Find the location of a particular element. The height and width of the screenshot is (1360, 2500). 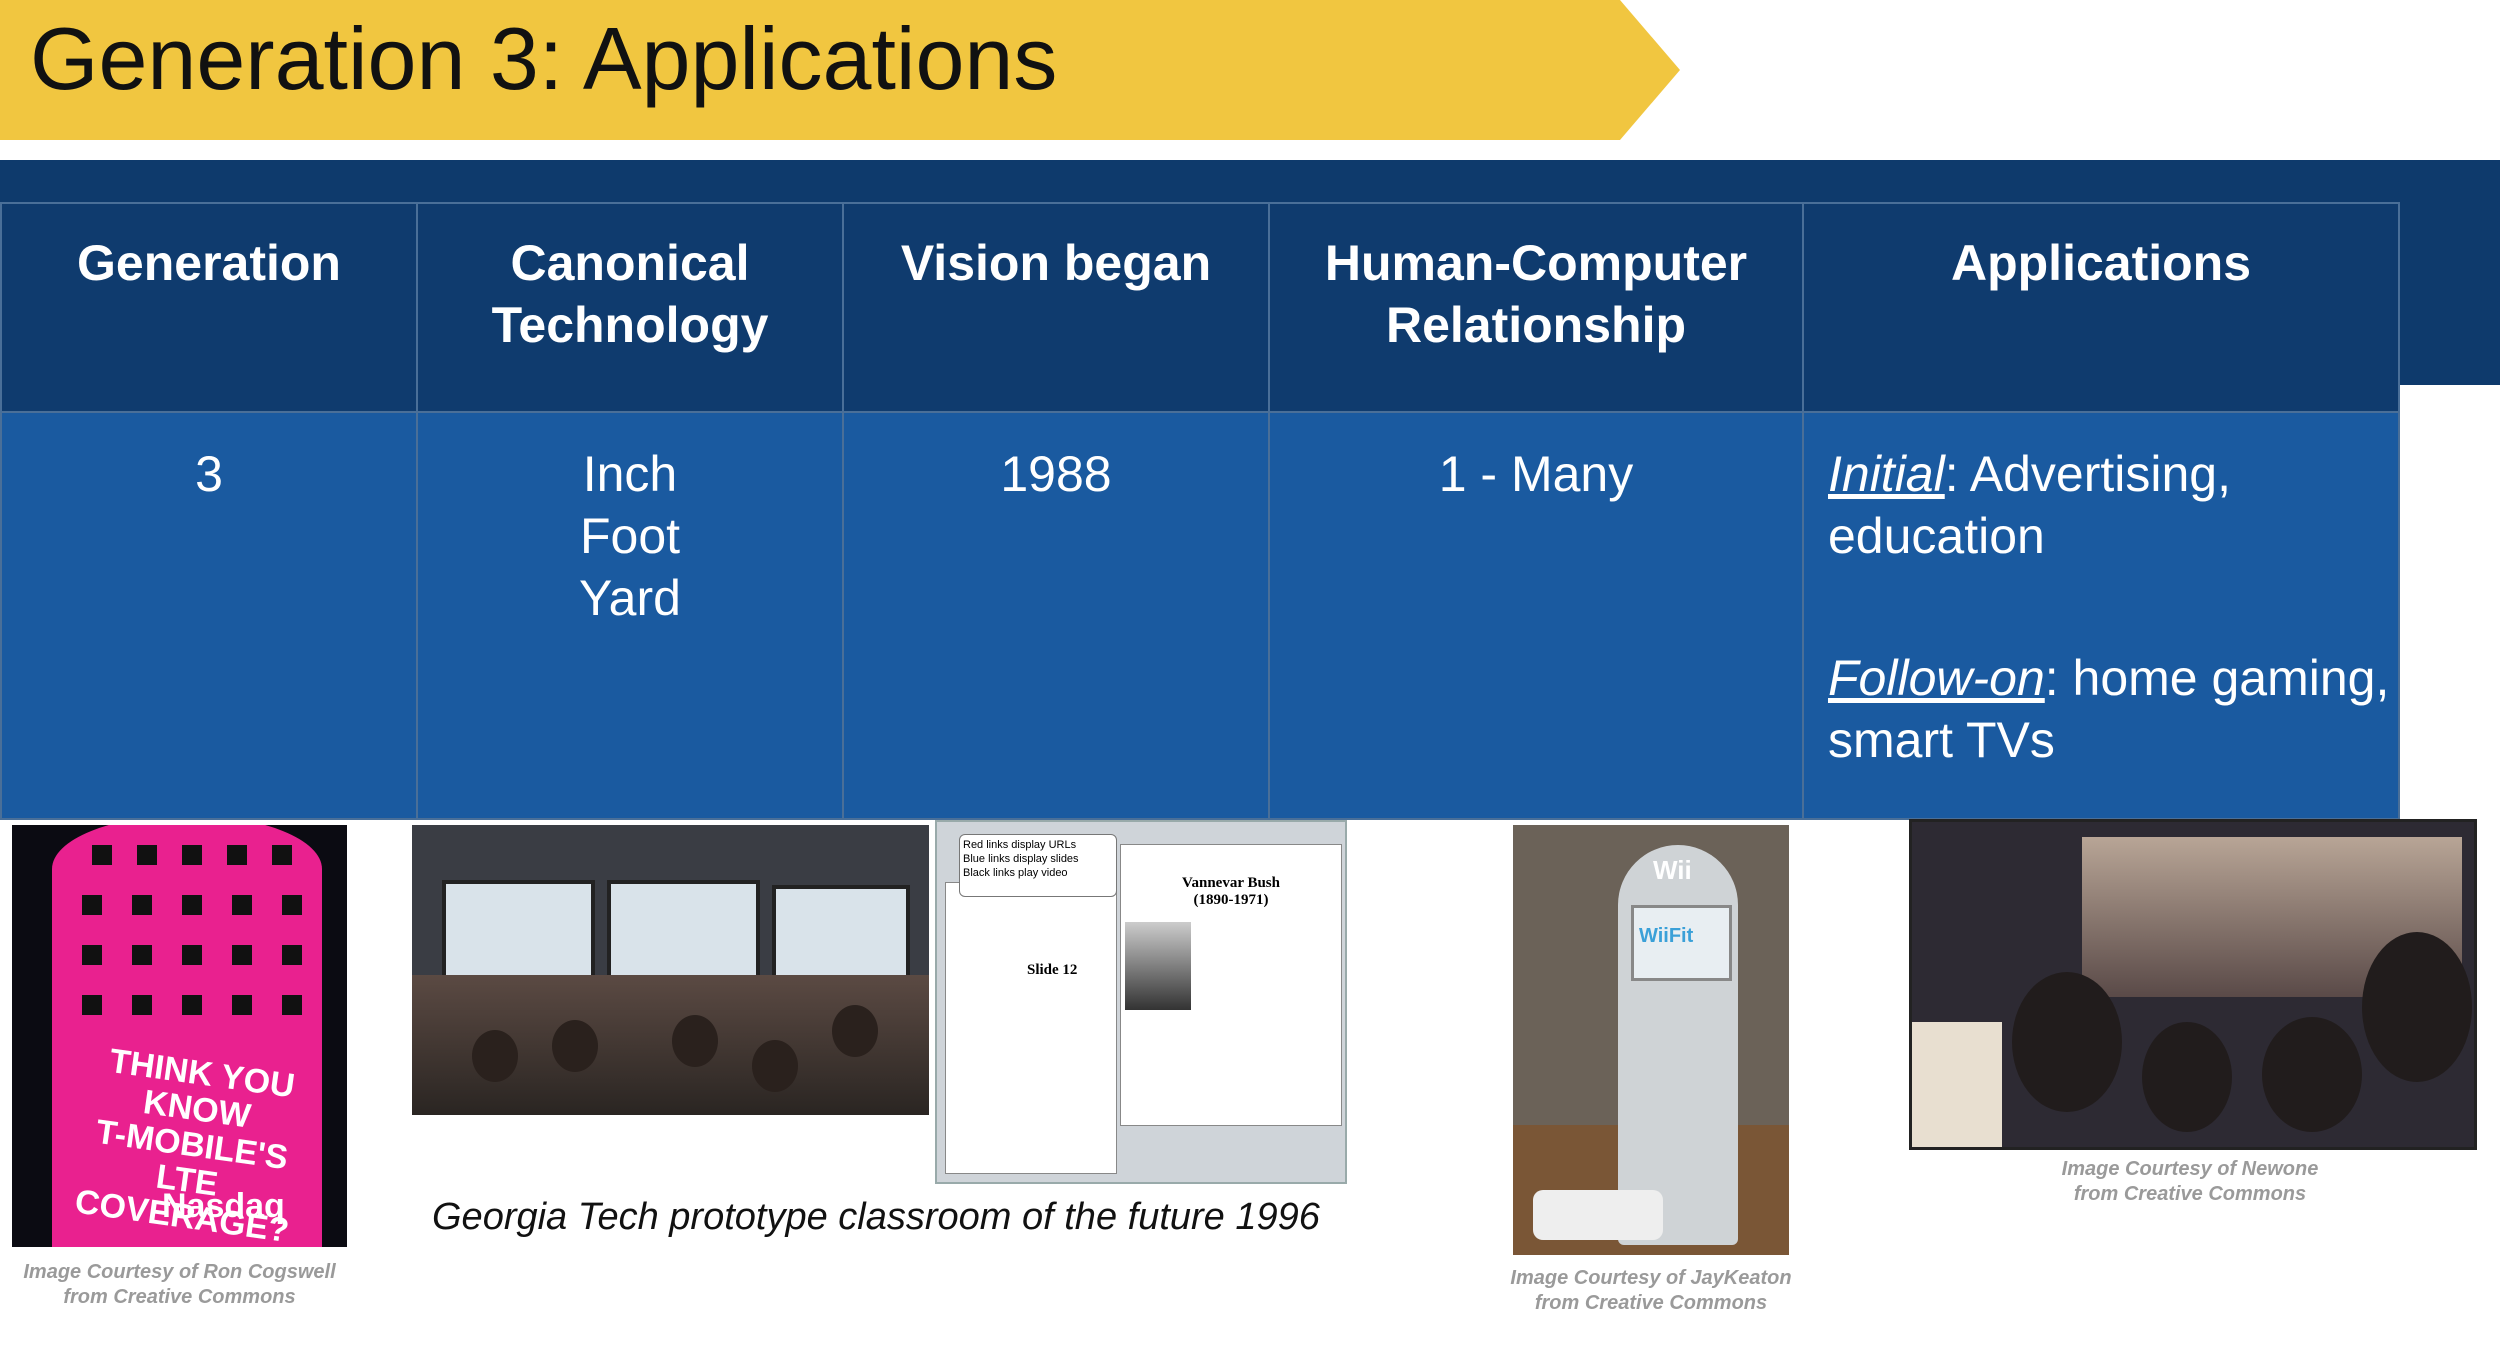

wii-kiosk-photo: Wii WiiFit is located at coordinates (1651, 1040).